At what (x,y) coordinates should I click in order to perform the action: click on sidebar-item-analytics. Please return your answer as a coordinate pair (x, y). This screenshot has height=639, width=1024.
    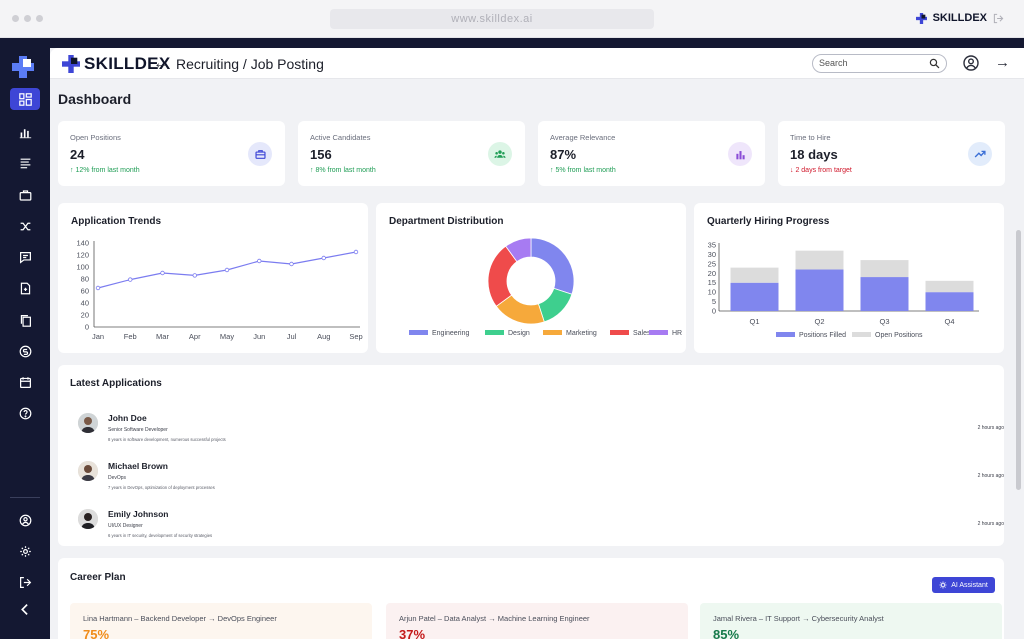
    Looking at the image, I should click on (25, 132).